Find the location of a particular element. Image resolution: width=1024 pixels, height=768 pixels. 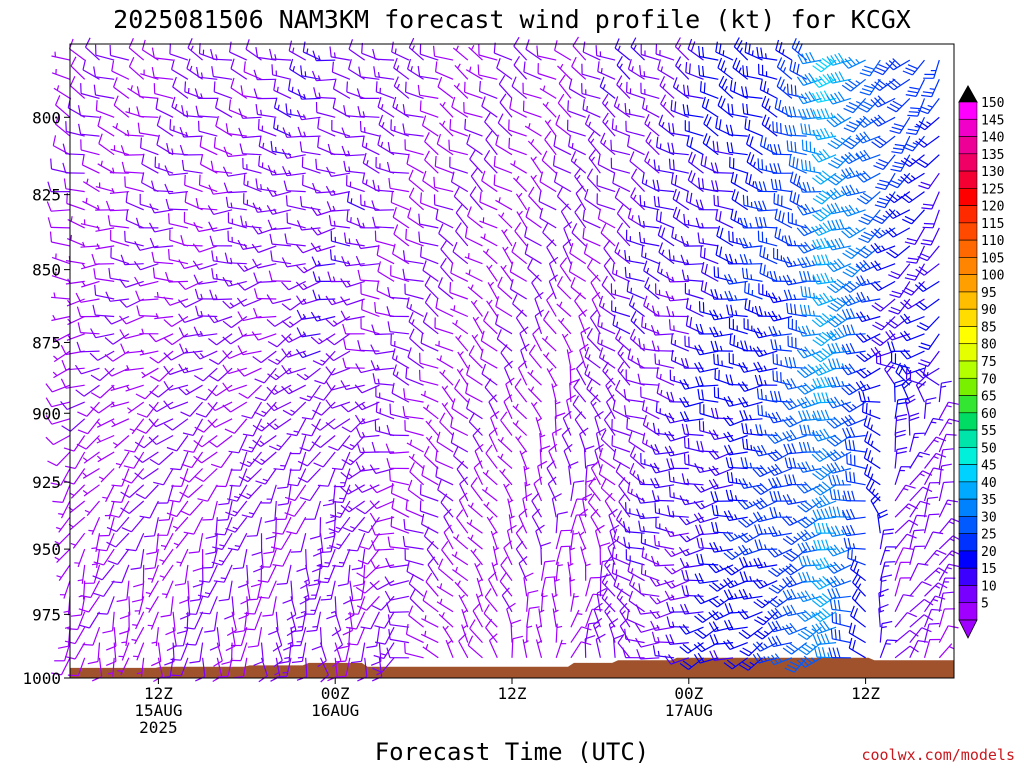

colorbar-label: 105 is located at coordinates (992, 258).